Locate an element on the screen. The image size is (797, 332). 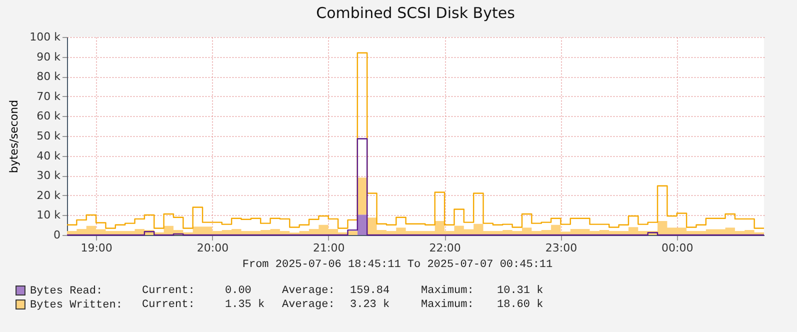
text: 0.00 is located at coordinates (238, 291).